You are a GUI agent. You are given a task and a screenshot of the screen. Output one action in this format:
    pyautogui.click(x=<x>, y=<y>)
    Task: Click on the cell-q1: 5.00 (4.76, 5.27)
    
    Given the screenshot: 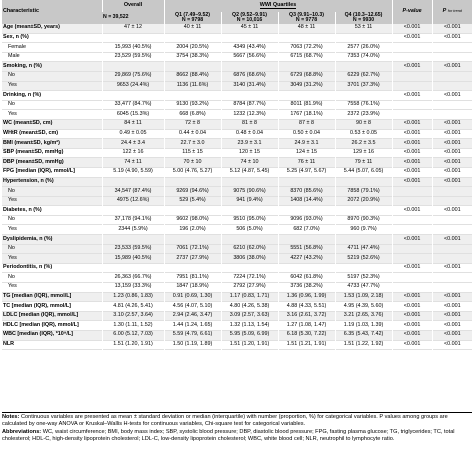 What is the action you would take?
    pyautogui.click(x=192, y=172)
    